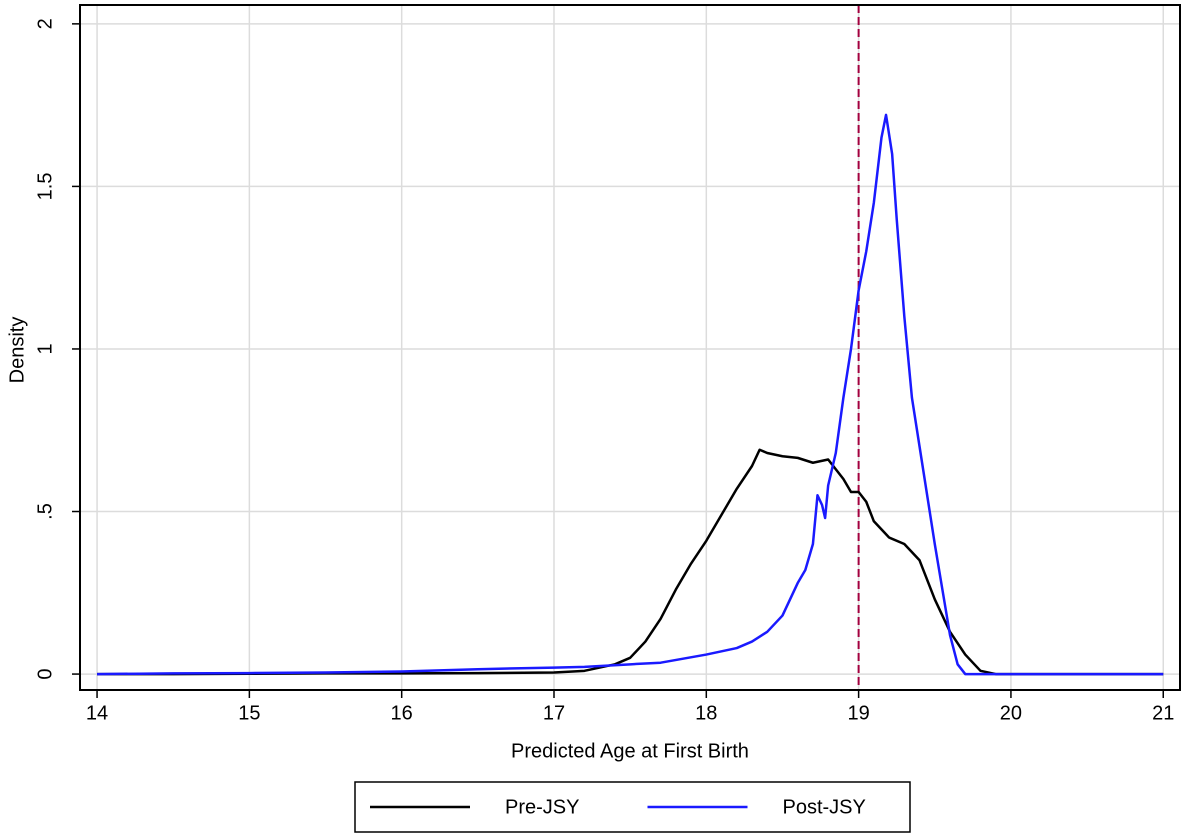 The image size is (1181, 837). I want to click on y-tick-label: 0, so click(45, 674).